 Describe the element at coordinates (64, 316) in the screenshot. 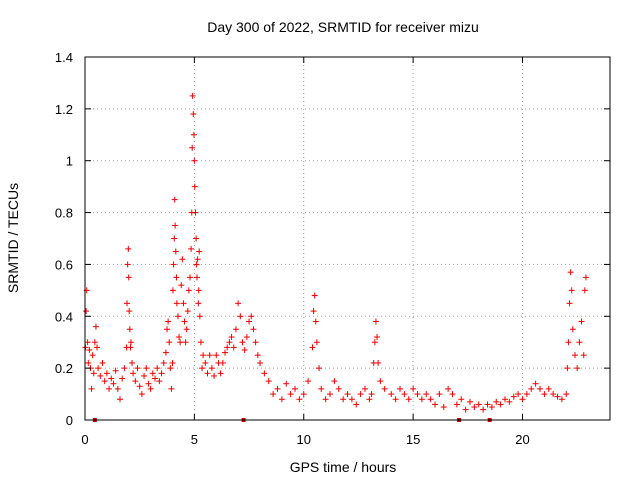

I see `y-tick-label: 0.4` at that location.